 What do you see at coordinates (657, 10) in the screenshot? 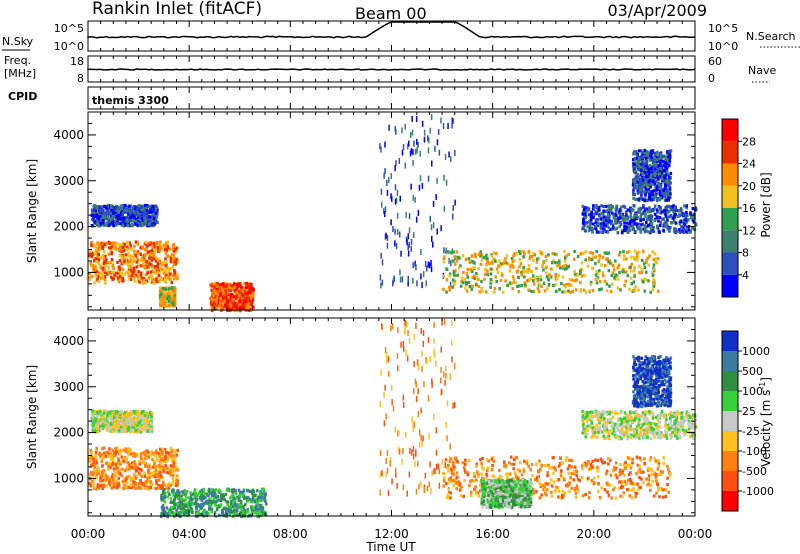
I see `date-label: 03/Apr/2009` at bounding box center [657, 10].